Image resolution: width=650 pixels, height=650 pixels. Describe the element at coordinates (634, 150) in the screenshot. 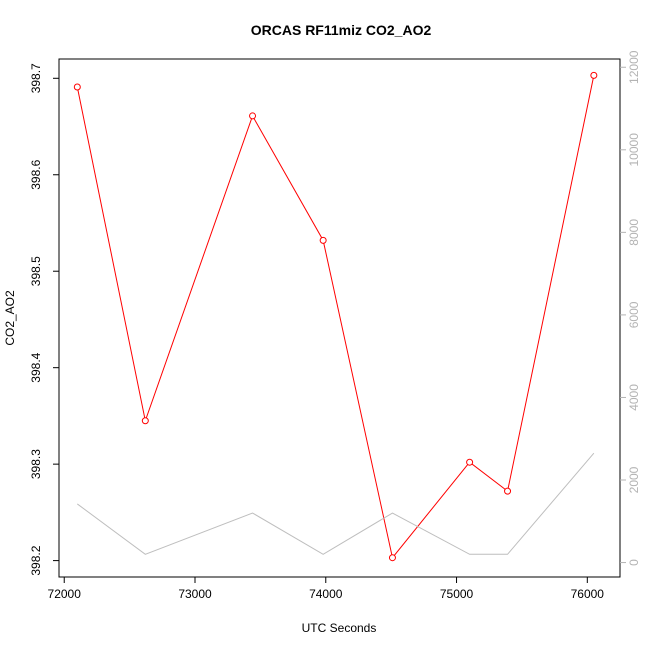

I see `y2-tick-label: 10000` at that location.